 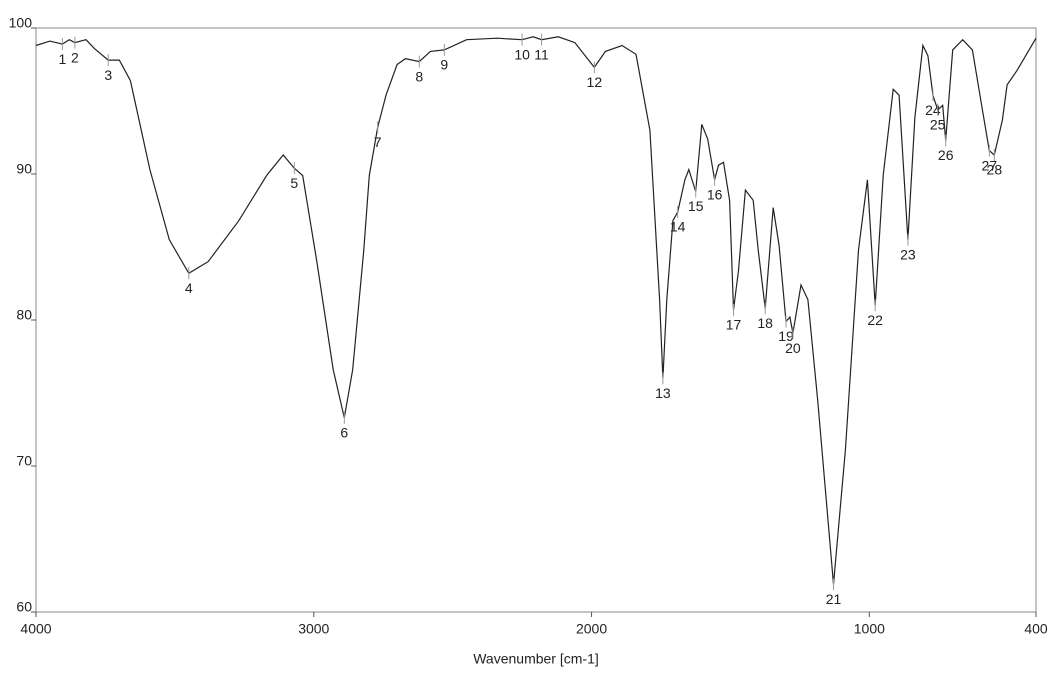 What do you see at coordinates (294, 183) in the screenshot?
I see `peak-label: 5` at bounding box center [294, 183].